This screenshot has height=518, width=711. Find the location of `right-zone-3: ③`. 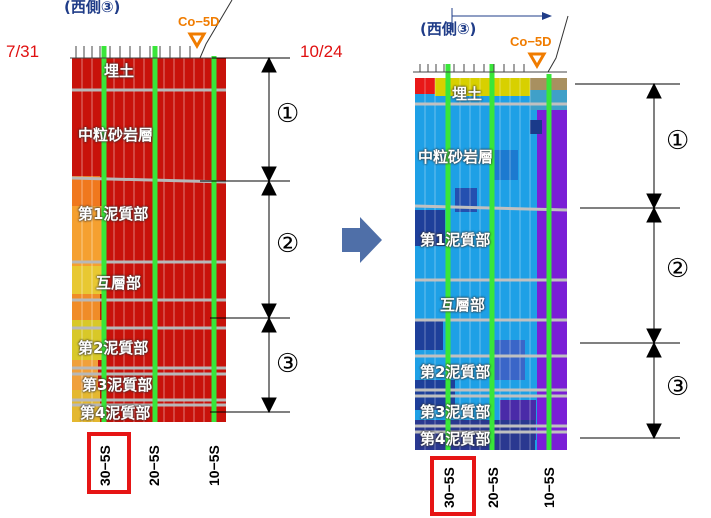

right-zone-3: ③ is located at coordinates (678, 387).